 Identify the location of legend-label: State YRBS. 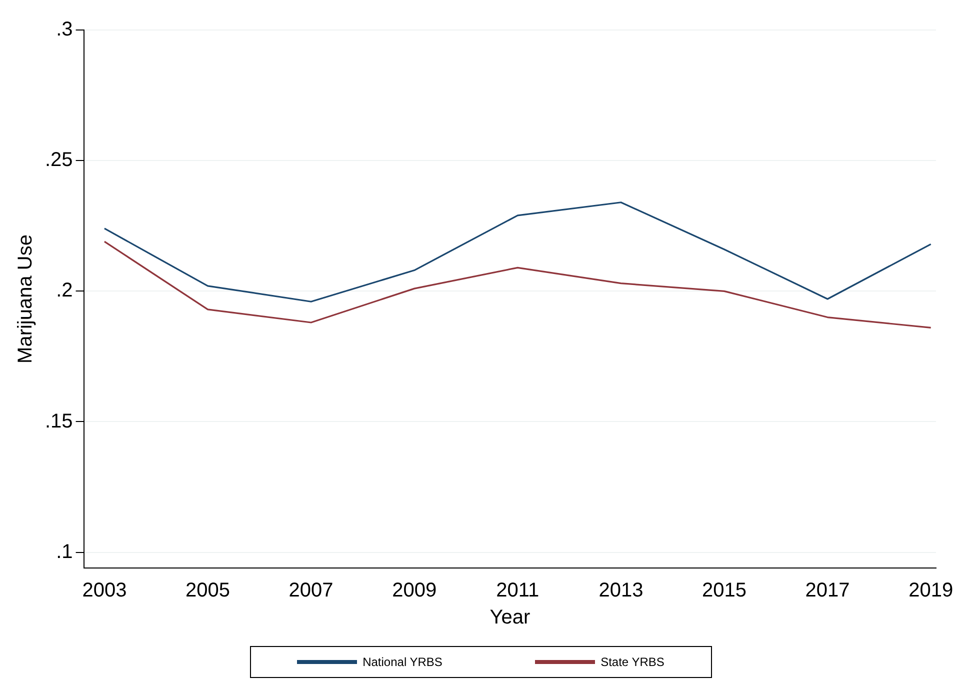
(632, 662).